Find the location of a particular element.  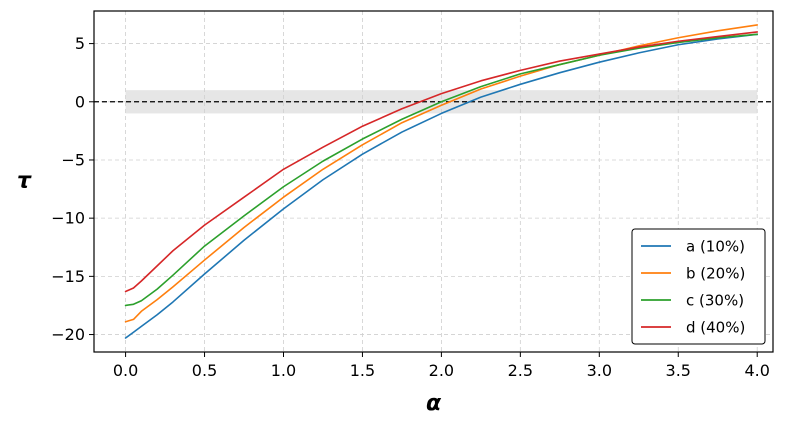

x-tick-label-2: 1.0 is located at coordinates (283, 370).